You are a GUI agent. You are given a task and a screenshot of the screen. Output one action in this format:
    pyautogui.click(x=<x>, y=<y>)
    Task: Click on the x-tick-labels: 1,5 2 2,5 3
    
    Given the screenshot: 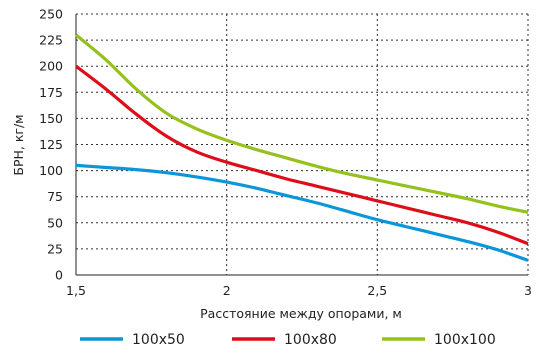 What is the action you would take?
    pyautogui.click(x=299, y=290)
    